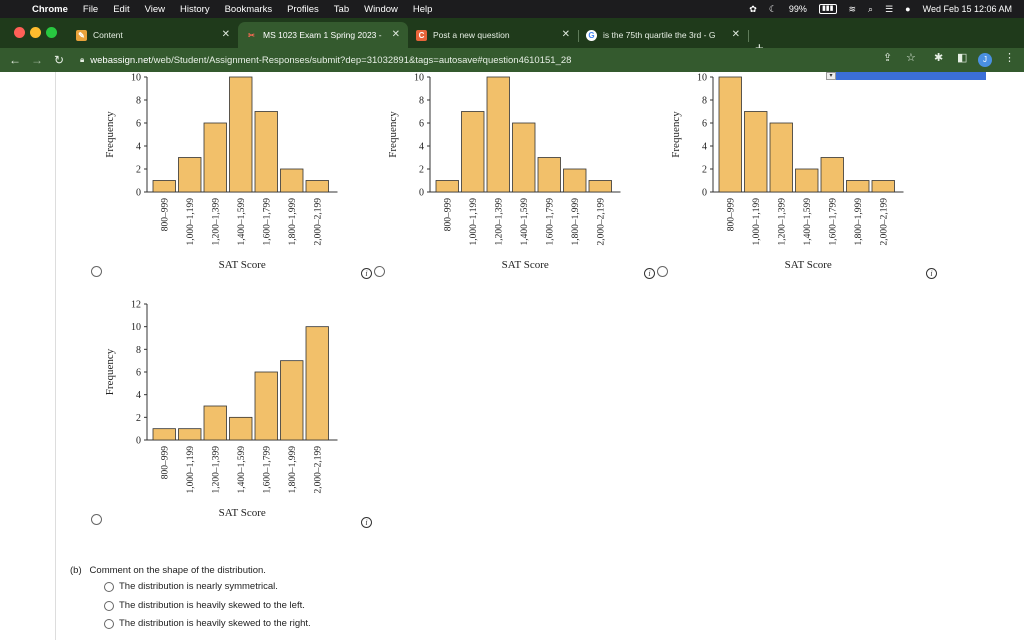 This screenshot has height=640, width=1024. I want to click on extensions-icon: ✱, so click(939, 58).